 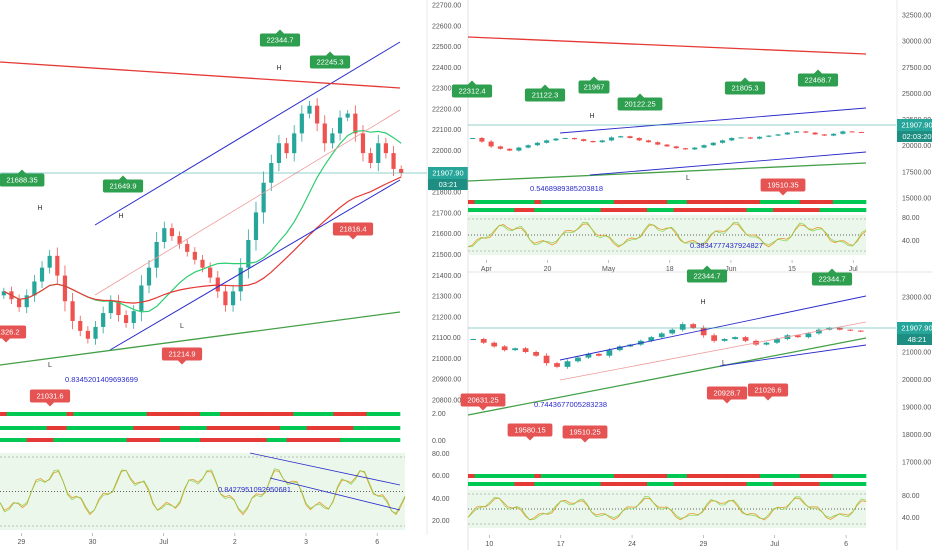 What do you see at coordinates (793, 355) in the screenshot?
I see `br-channel-lower` at bounding box center [793, 355].